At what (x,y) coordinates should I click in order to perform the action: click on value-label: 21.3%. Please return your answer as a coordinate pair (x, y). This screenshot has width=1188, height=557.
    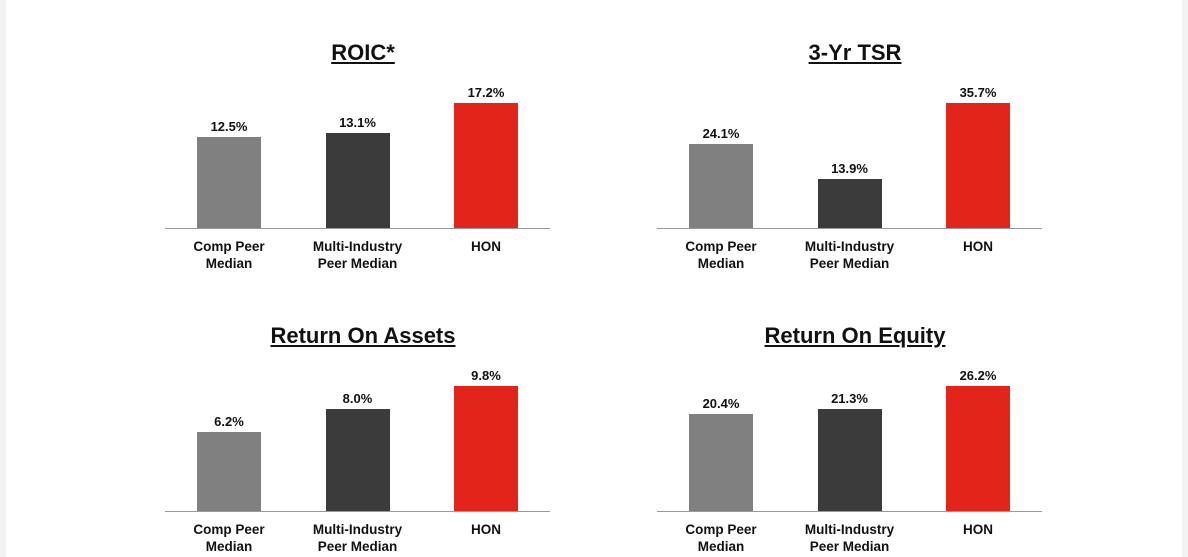
    Looking at the image, I should click on (849, 399).